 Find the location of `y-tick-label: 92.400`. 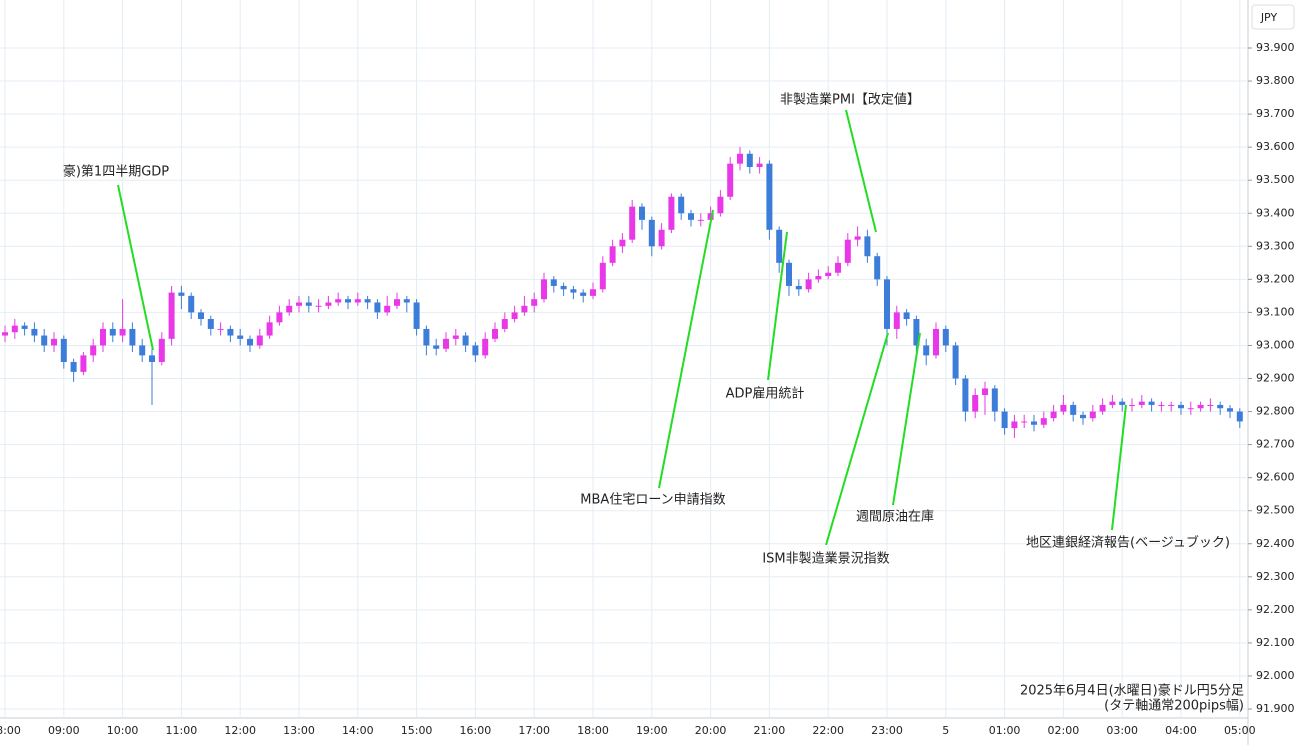

y-tick-label: 92.400 is located at coordinates (1275, 543).